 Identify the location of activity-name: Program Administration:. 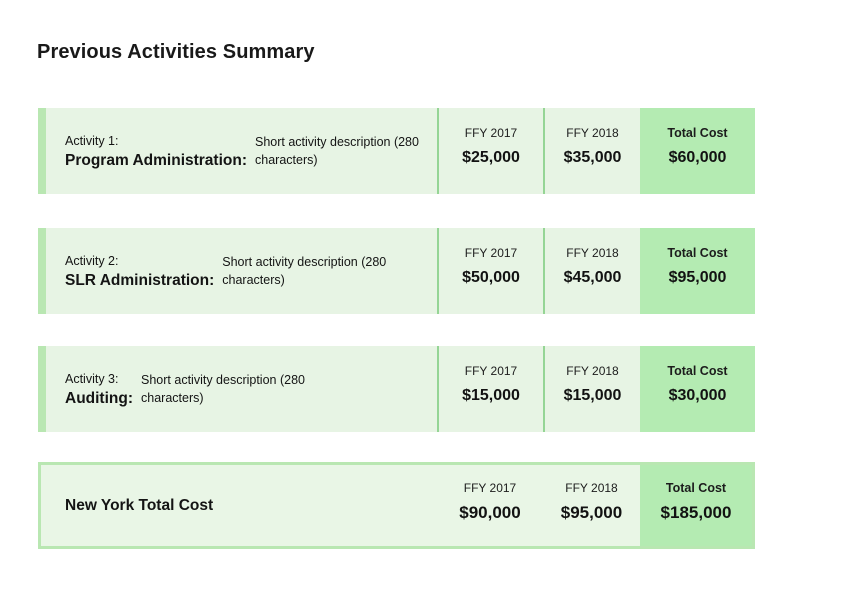
(156, 160).